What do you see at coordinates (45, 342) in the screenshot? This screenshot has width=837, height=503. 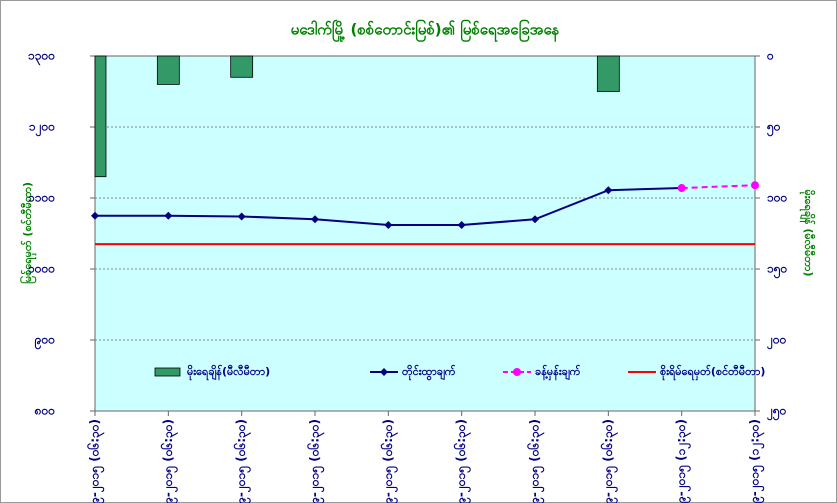 I see `y-tick-label: ၉၀၀` at bounding box center [45, 342].